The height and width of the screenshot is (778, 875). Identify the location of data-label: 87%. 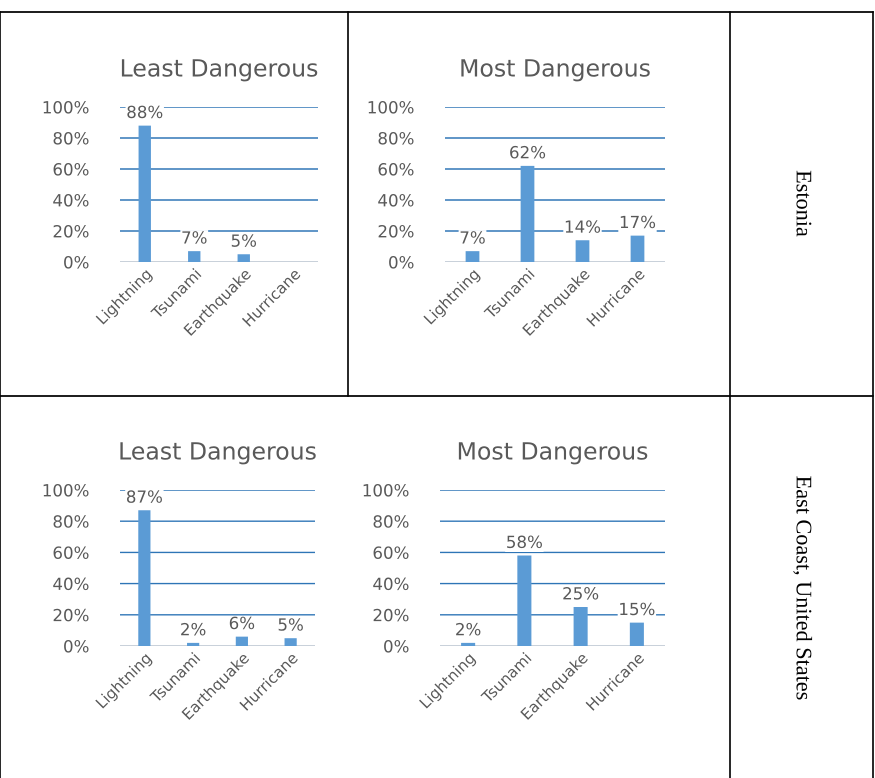
(144, 496).